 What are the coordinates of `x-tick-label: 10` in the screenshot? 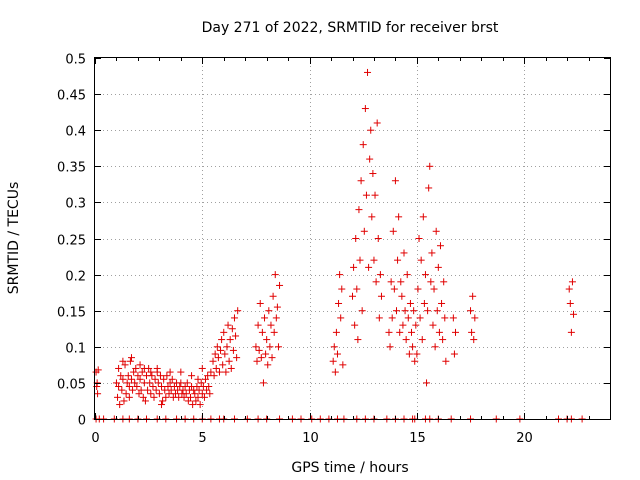 It's located at (310, 438).